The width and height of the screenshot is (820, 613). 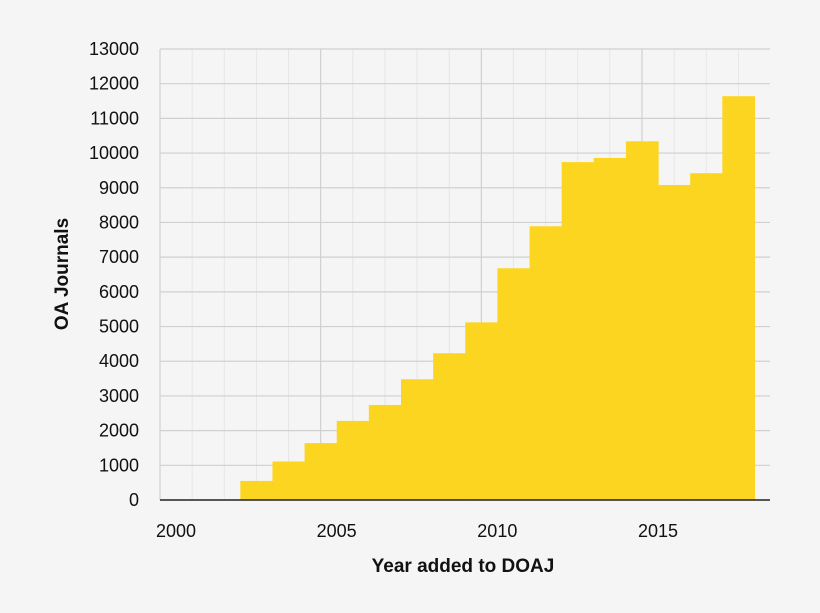 What do you see at coordinates (739, 298) in the screenshot?
I see `bar-2018` at bounding box center [739, 298].